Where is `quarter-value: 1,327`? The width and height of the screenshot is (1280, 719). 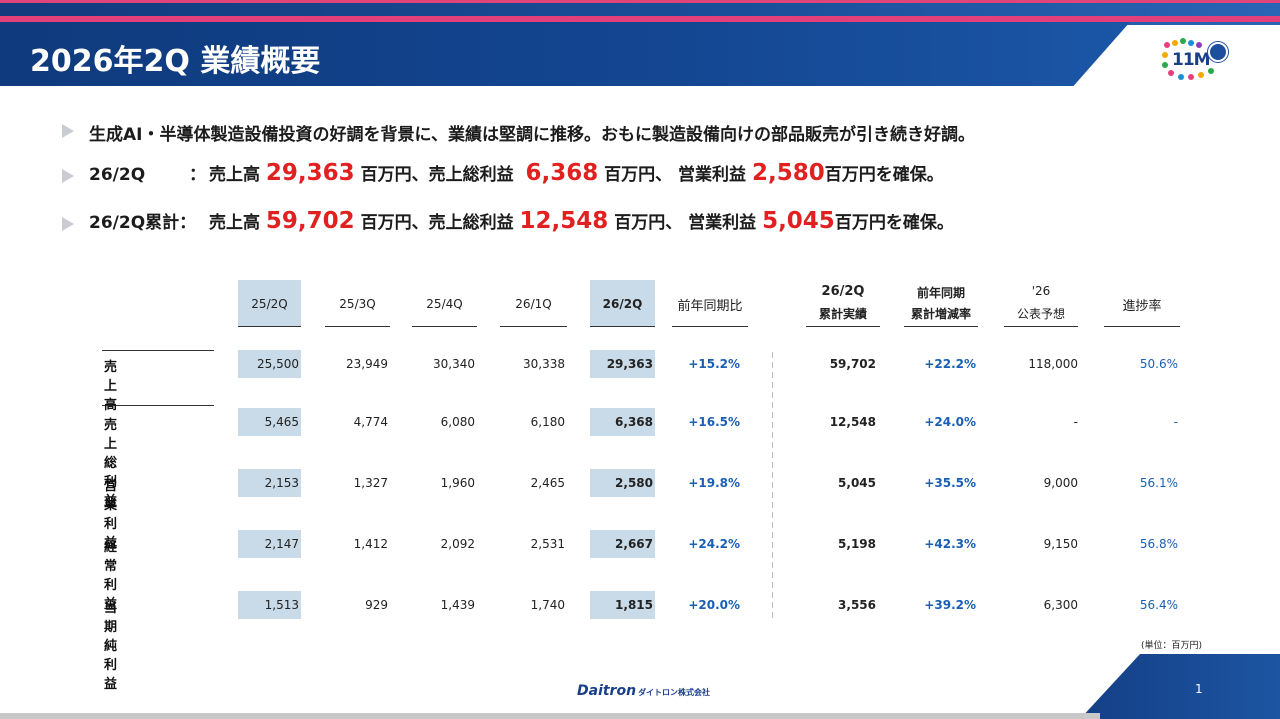 quarter-value: 1,327 is located at coordinates (370, 483).